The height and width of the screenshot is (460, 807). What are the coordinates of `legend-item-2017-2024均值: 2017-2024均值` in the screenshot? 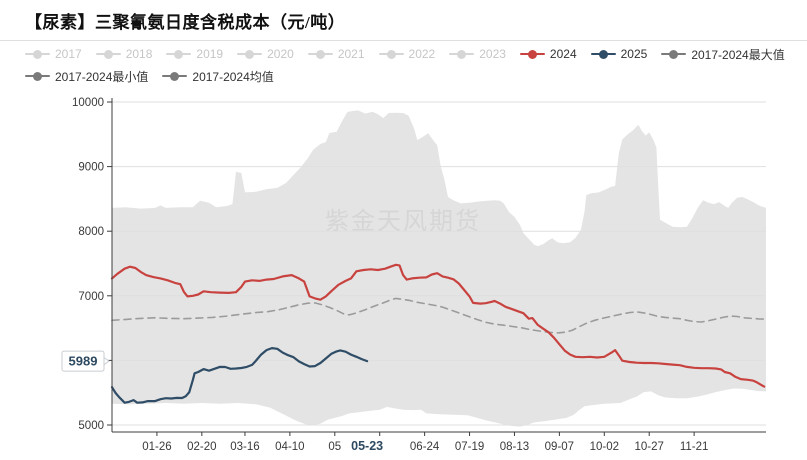 It's located at (218, 76).